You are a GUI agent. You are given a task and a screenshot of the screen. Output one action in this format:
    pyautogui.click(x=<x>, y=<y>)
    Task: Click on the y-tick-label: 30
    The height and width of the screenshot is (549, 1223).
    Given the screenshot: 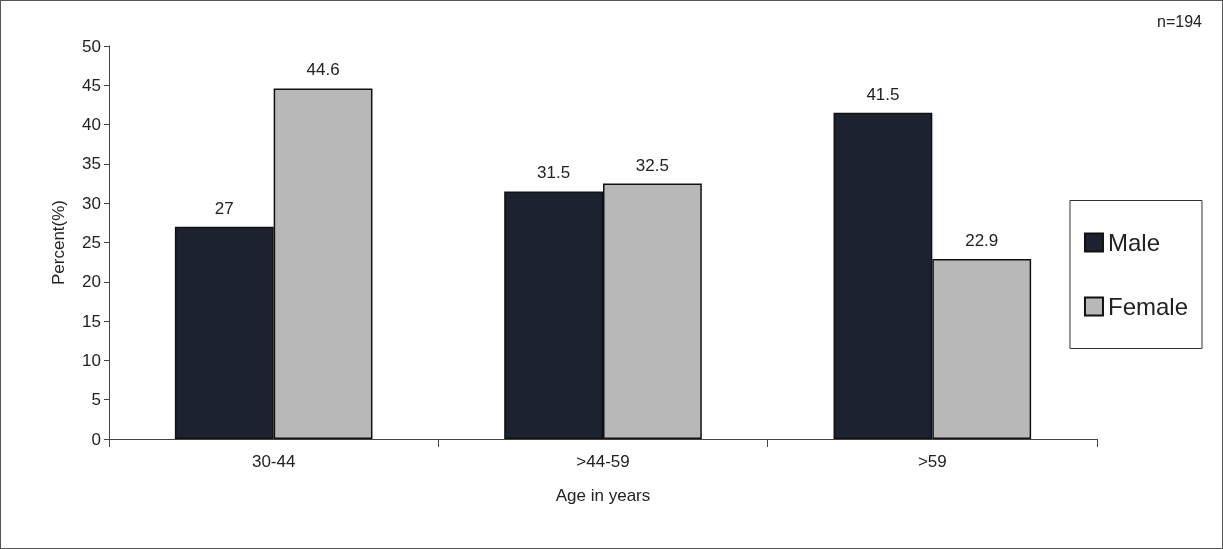 What is the action you would take?
    pyautogui.click(x=91, y=203)
    